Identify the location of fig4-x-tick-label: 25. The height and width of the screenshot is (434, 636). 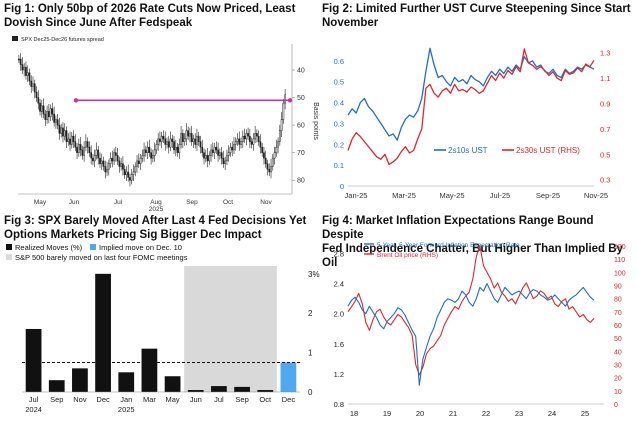
(585, 413).